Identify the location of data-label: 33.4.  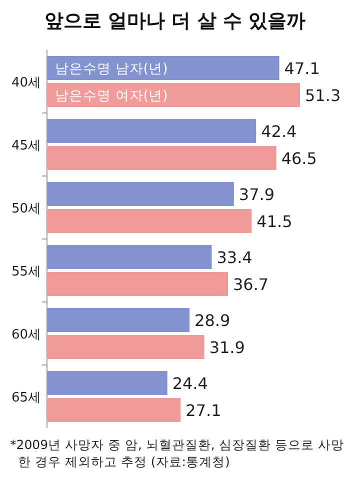
(234, 257).